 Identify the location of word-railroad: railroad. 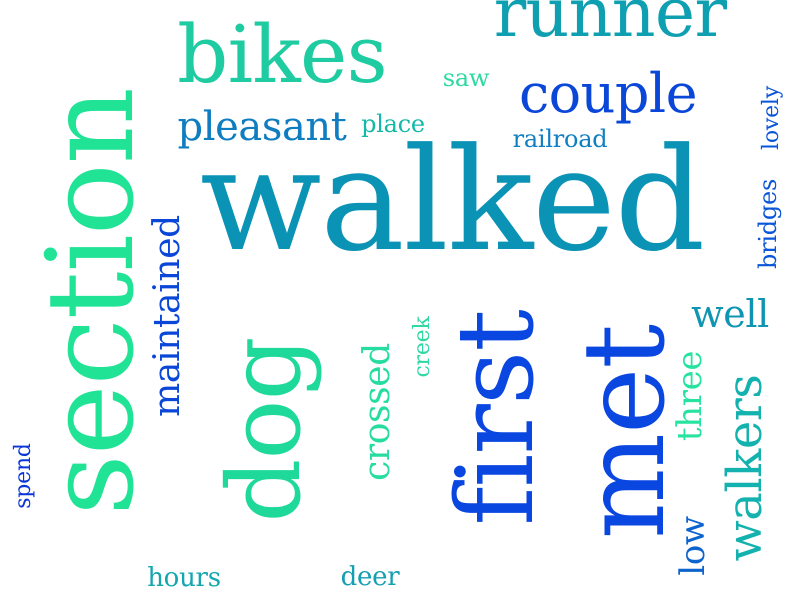
(560, 139).